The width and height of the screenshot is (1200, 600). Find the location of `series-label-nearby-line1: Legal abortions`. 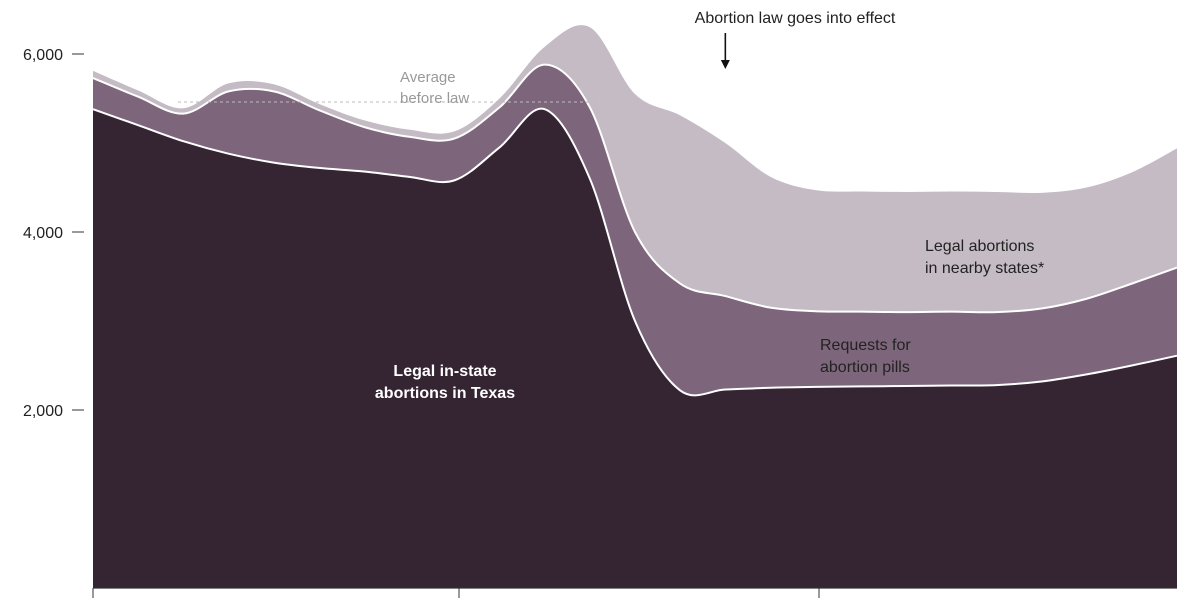

series-label-nearby-line1: Legal abortions is located at coordinates (979, 246).